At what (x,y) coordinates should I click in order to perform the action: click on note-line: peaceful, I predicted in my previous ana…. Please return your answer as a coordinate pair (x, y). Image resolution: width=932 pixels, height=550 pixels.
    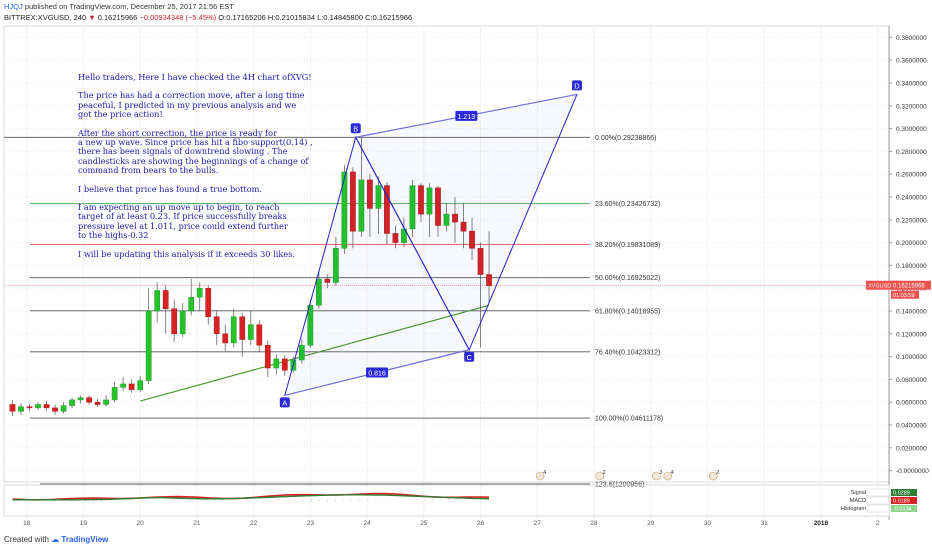
    Looking at the image, I should click on (187, 104).